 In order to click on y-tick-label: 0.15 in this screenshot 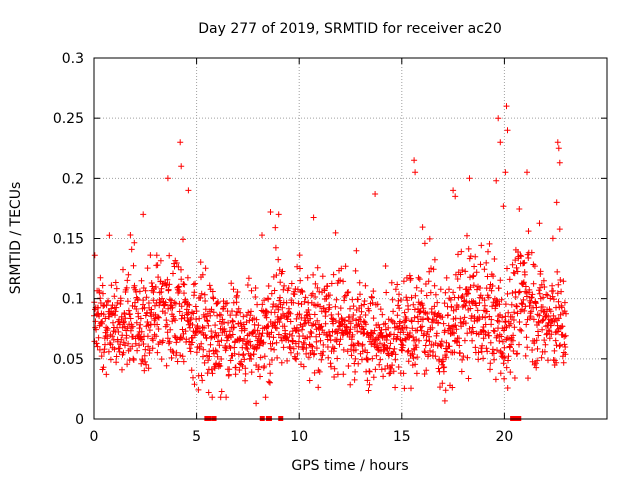, I will do `click(68, 240)`.